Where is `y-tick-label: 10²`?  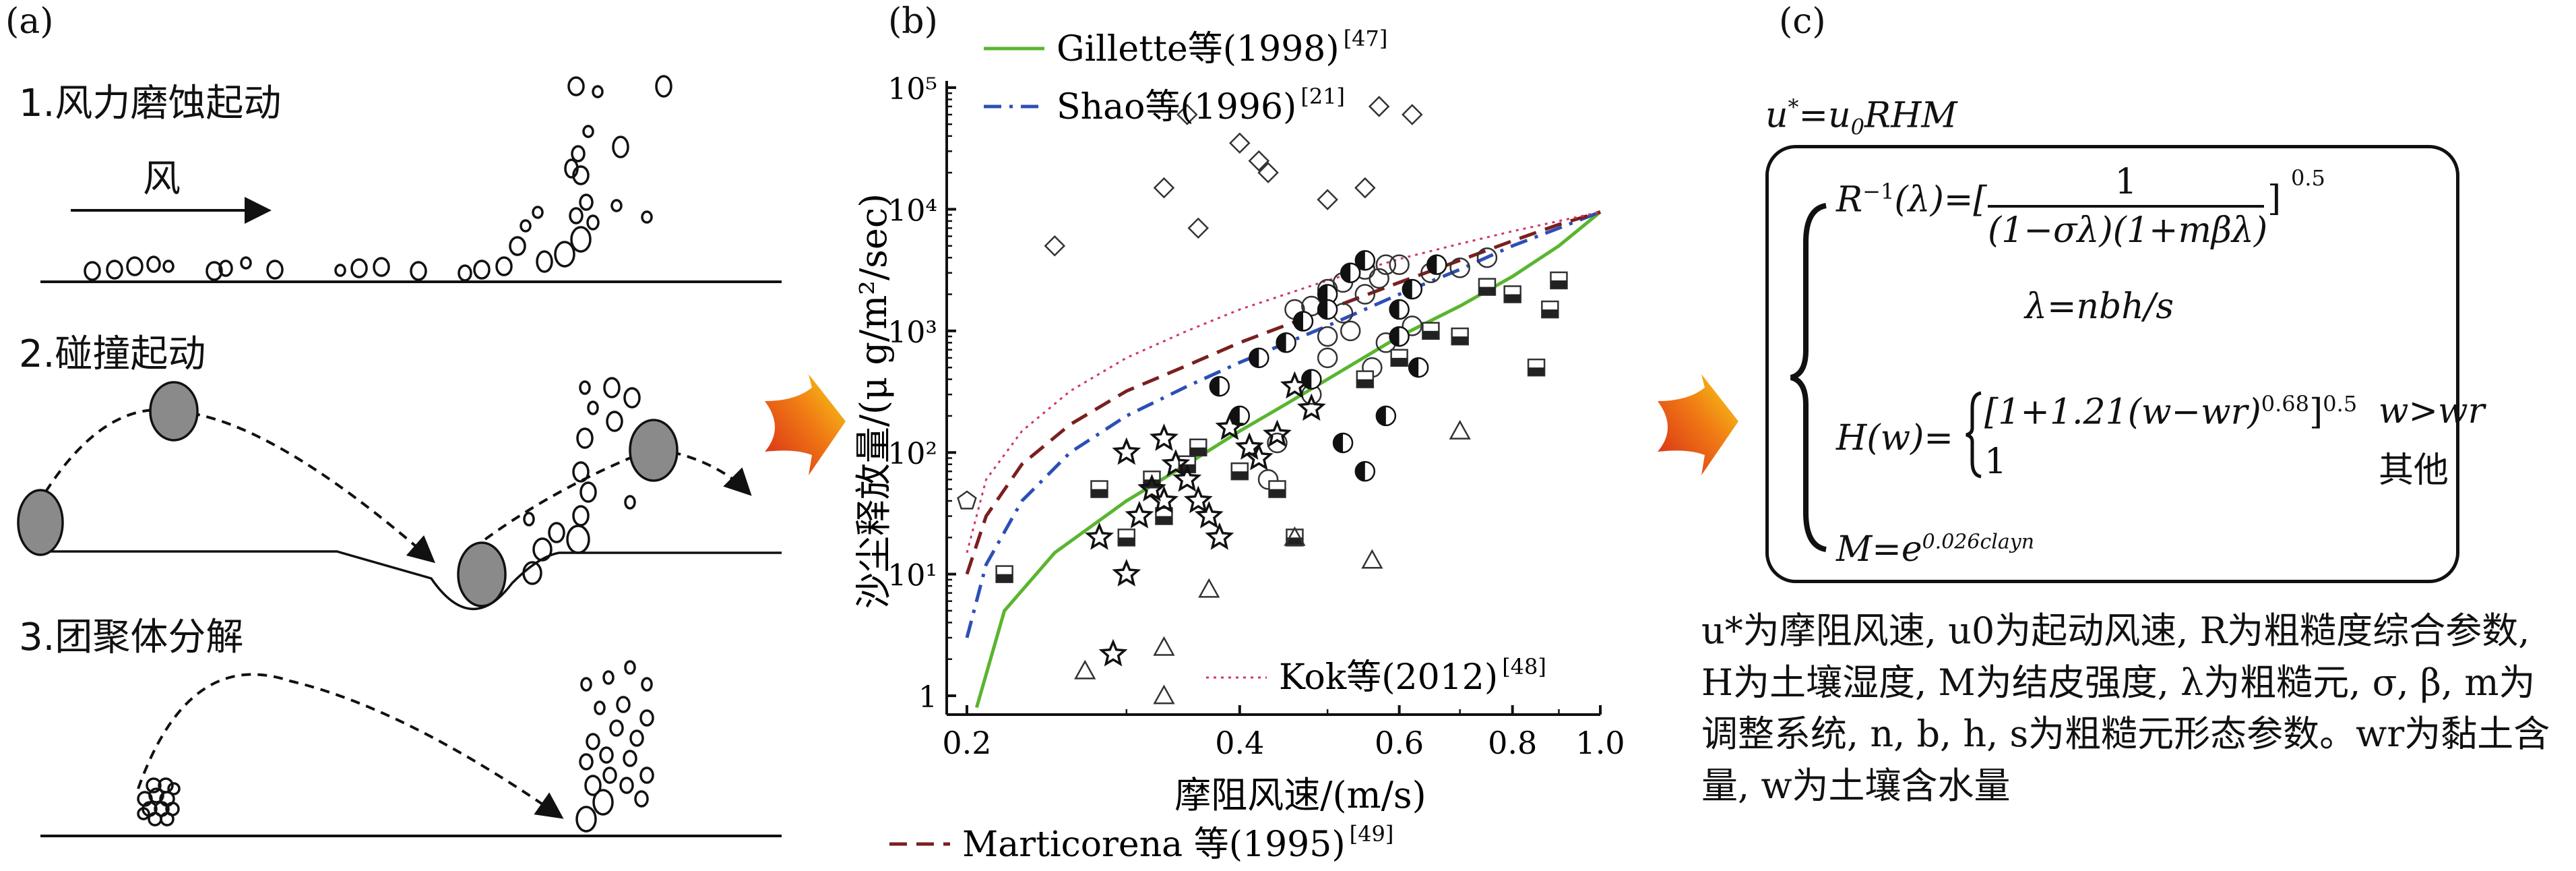
y-tick-label: 10² is located at coordinates (912, 454).